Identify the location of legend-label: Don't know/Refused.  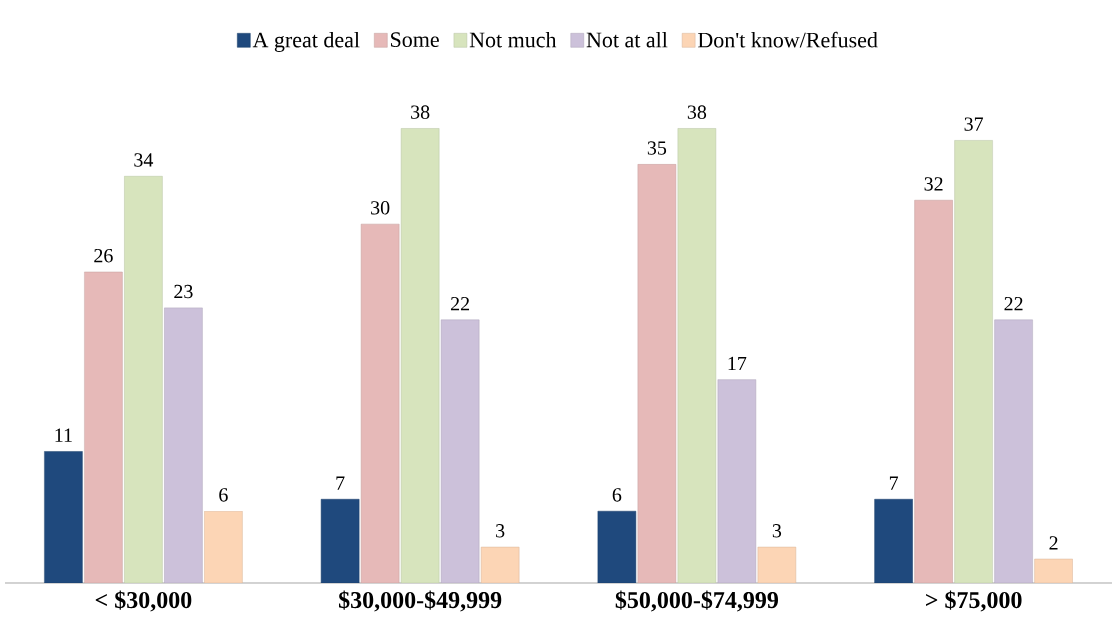
(788, 39).